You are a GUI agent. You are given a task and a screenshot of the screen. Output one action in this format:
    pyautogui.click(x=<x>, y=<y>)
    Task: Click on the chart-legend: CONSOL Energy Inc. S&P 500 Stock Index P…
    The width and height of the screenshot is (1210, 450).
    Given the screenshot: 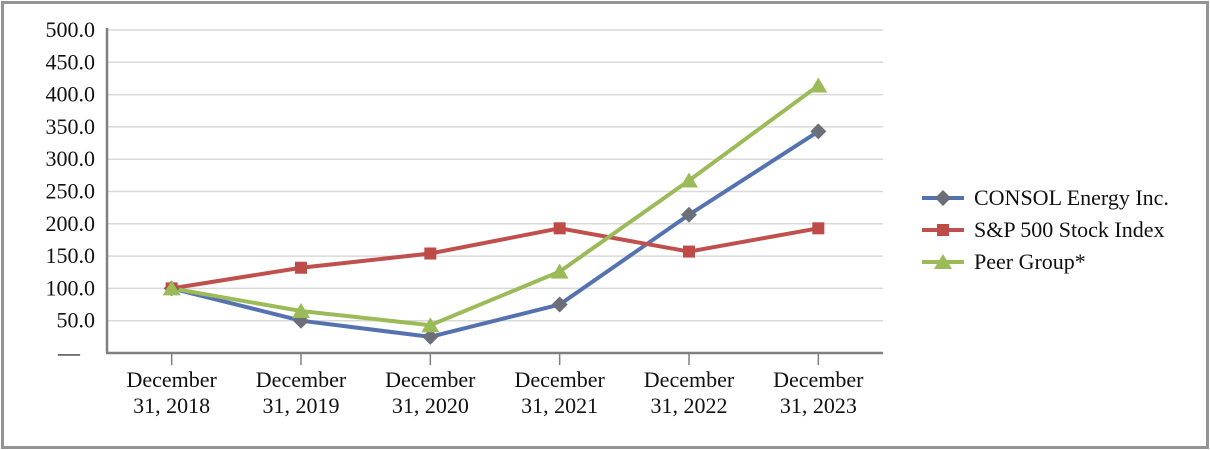 What is the action you would take?
    pyautogui.click(x=1044, y=230)
    